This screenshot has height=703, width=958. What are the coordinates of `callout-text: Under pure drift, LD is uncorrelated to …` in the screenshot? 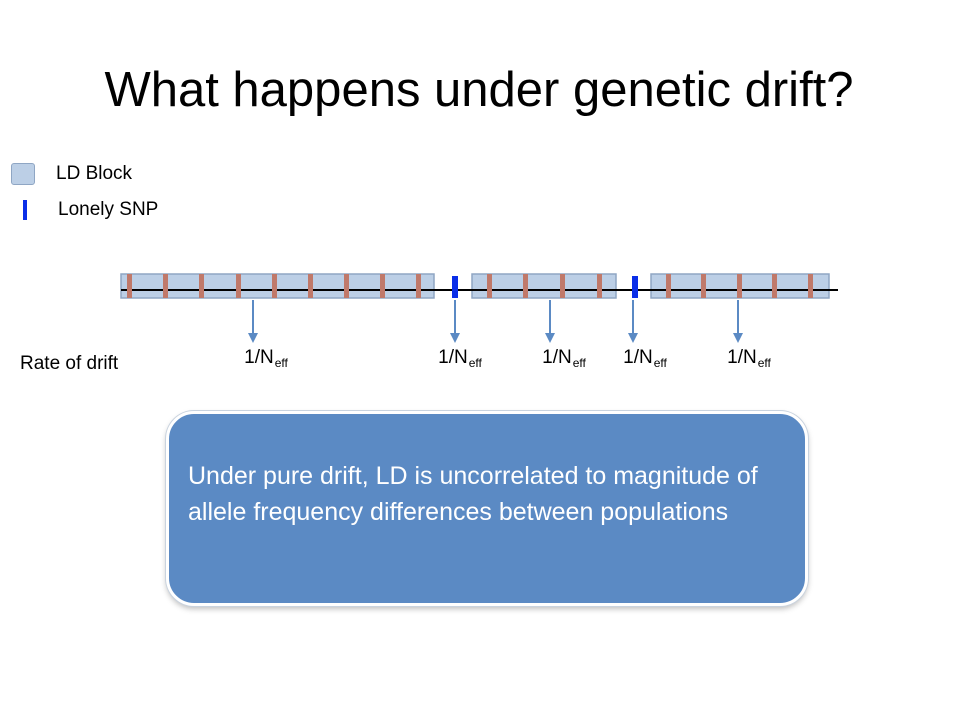 It's located at (473, 494).